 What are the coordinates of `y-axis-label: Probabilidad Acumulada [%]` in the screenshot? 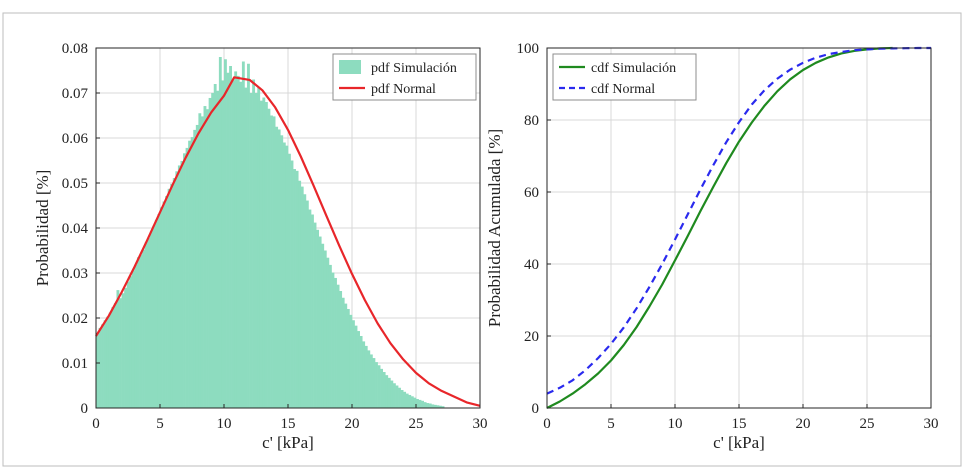 It's located at (494, 228).